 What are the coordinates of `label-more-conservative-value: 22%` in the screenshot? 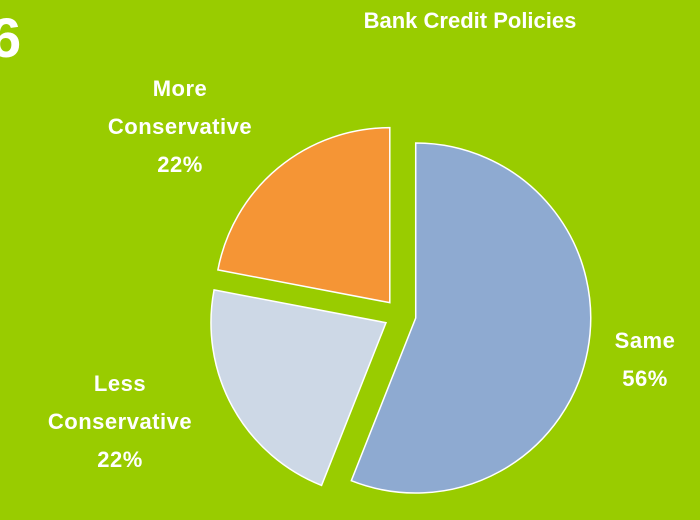 It's located at (180, 164).